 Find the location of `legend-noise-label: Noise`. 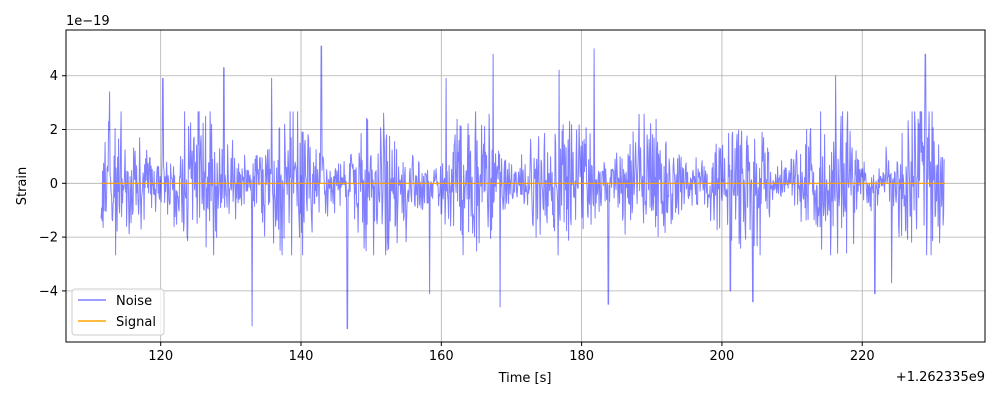

legend-noise-label: Noise is located at coordinates (134, 301).